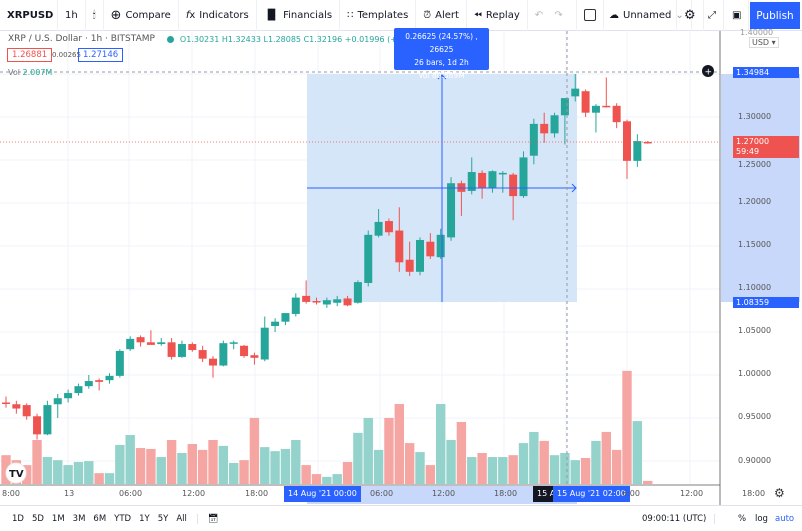 This screenshot has height=531, width=802. I want to click on camera-icon: ▣, so click(737, 15).